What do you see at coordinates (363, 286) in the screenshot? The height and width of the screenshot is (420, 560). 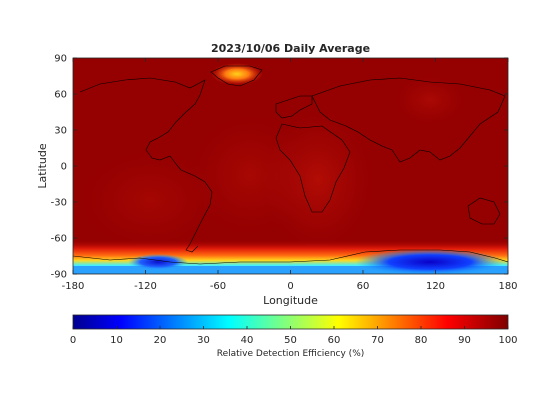 I see `x-tick-label: 60` at bounding box center [363, 286].